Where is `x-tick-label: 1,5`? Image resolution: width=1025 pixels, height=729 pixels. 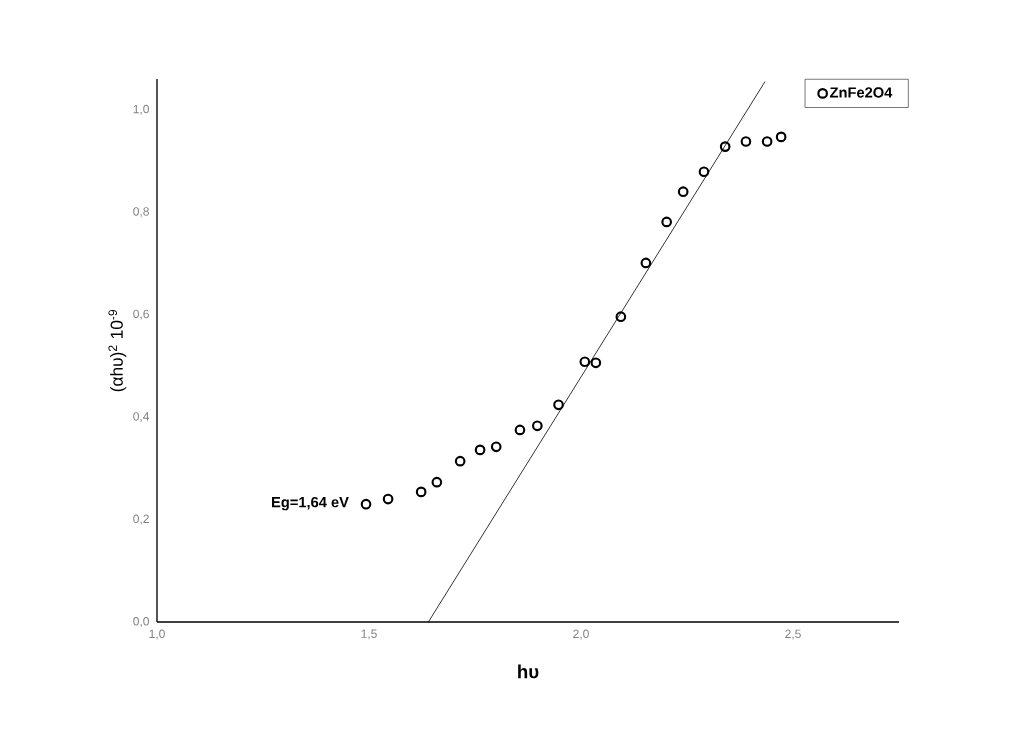 x-tick-label: 1,5 is located at coordinates (369, 634).